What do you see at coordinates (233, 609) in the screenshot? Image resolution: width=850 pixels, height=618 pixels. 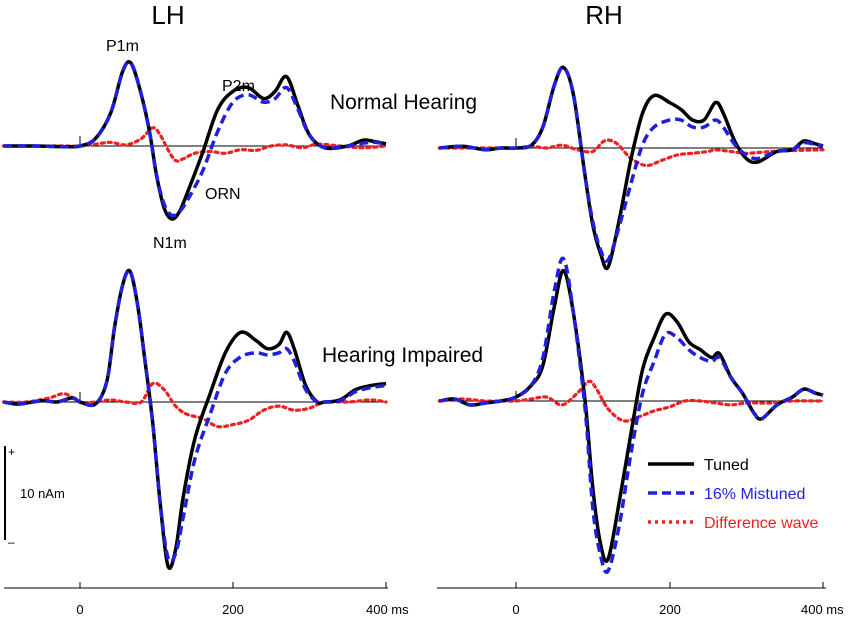 I see `x-tick-label-left-200: 200` at bounding box center [233, 609].